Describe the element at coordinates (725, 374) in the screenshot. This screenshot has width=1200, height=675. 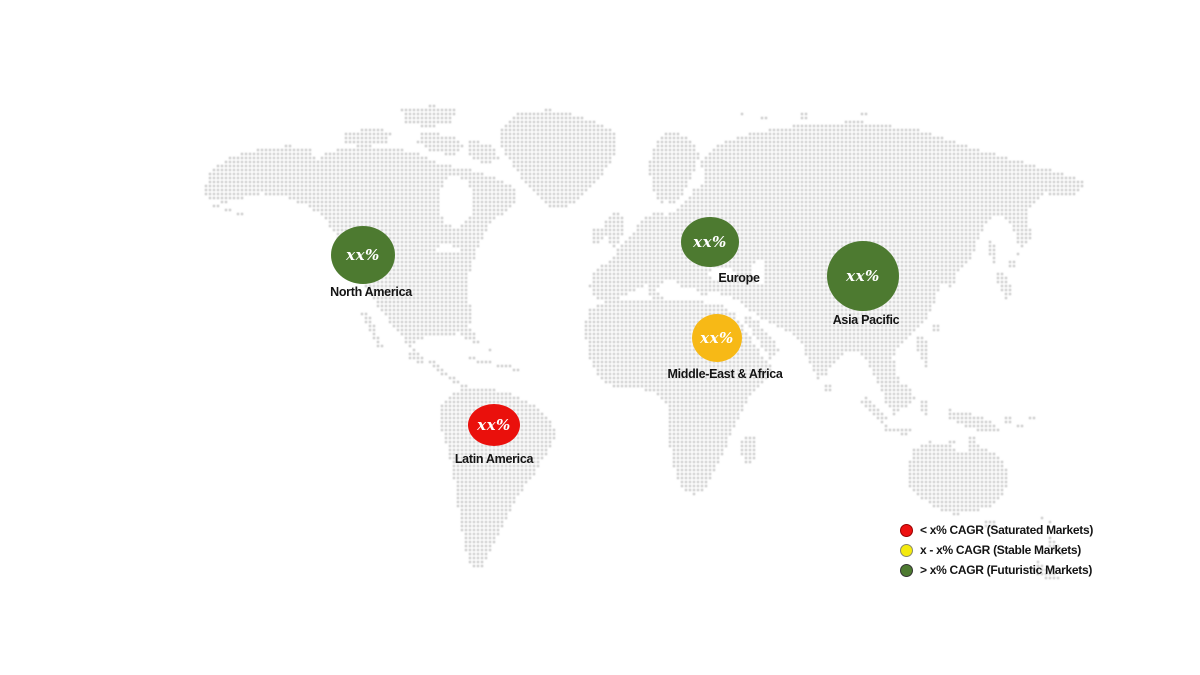
I see `region-label-middle-east-africa: Middle-East & Africa` at that location.